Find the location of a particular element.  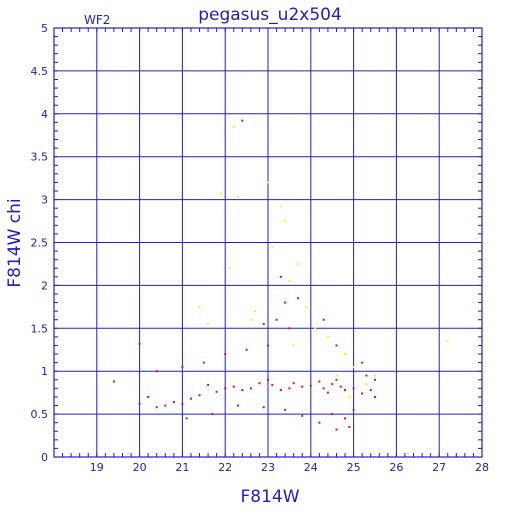

y-tick-label: 3 is located at coordinates (44, 200).